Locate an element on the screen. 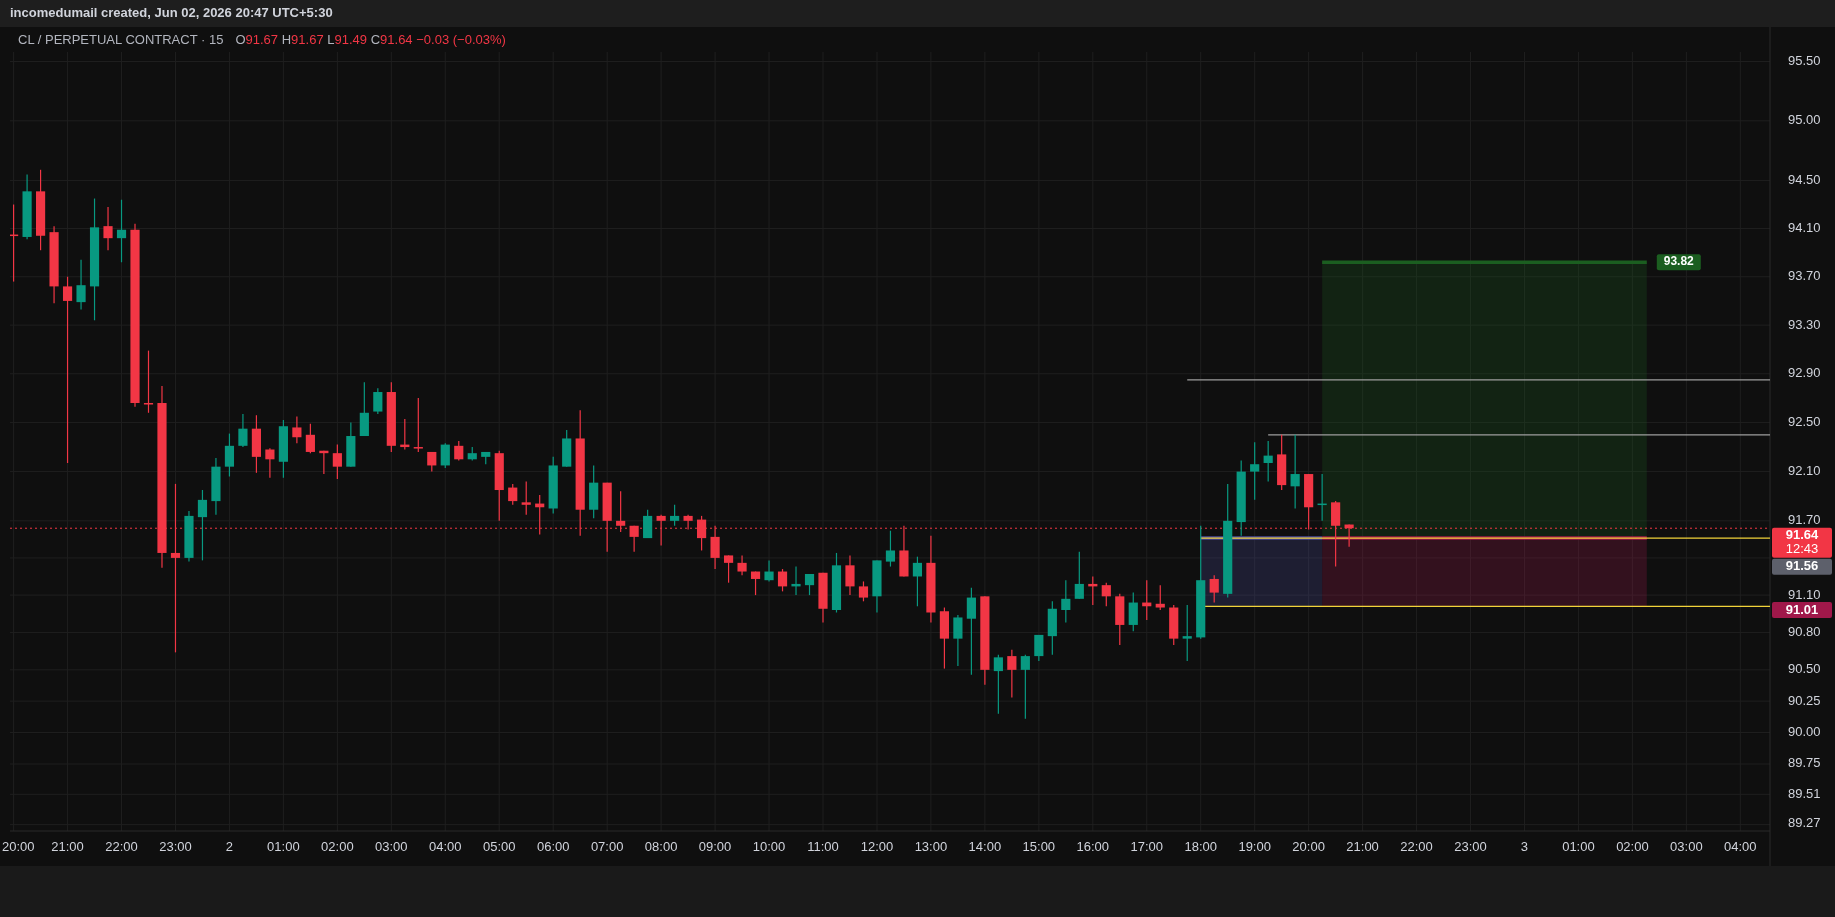 The width and height of the screenshot is (1835, 917). x-tick-label: 07:00 is located at coordinates (607, 847).